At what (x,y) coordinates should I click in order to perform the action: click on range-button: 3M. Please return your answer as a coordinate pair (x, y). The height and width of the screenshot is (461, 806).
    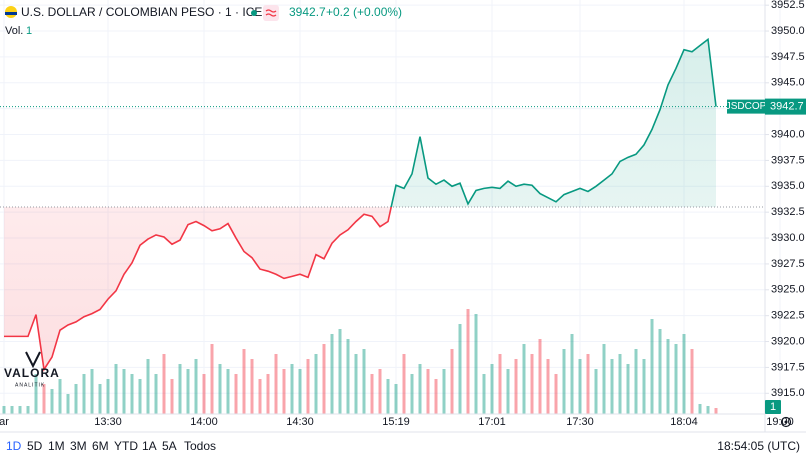
    Looking at the image, I should click on (78, 446).